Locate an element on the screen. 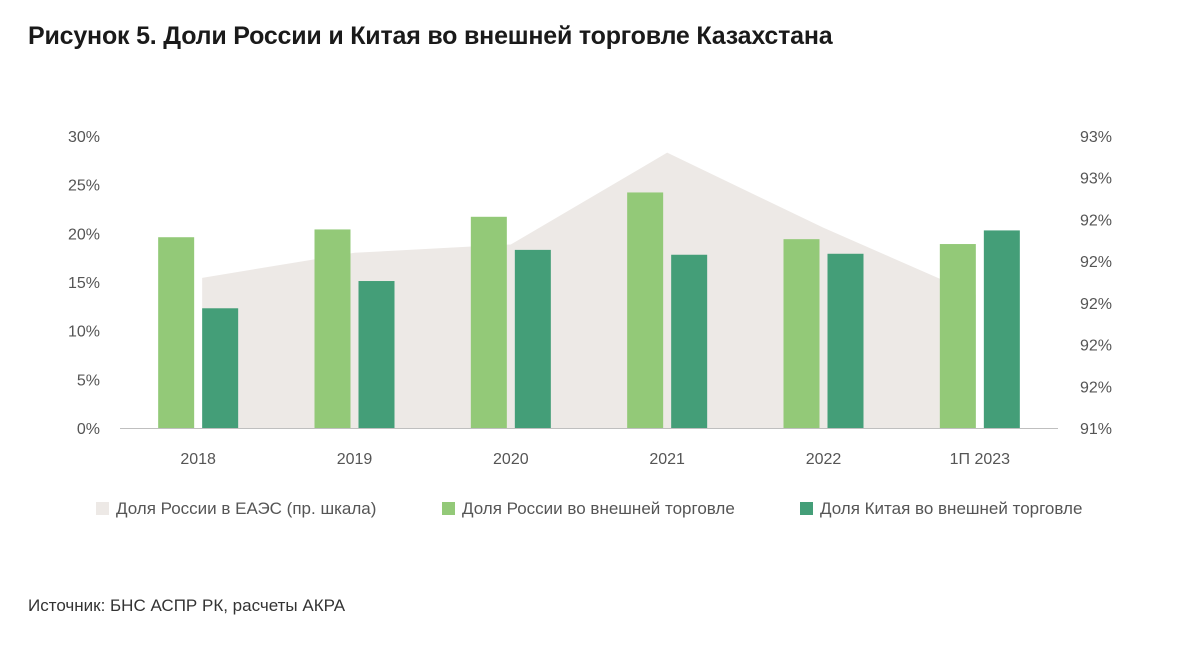 The image size is (1200, 656). x-tick-label: 2021 is located at coordinates (667, 459).